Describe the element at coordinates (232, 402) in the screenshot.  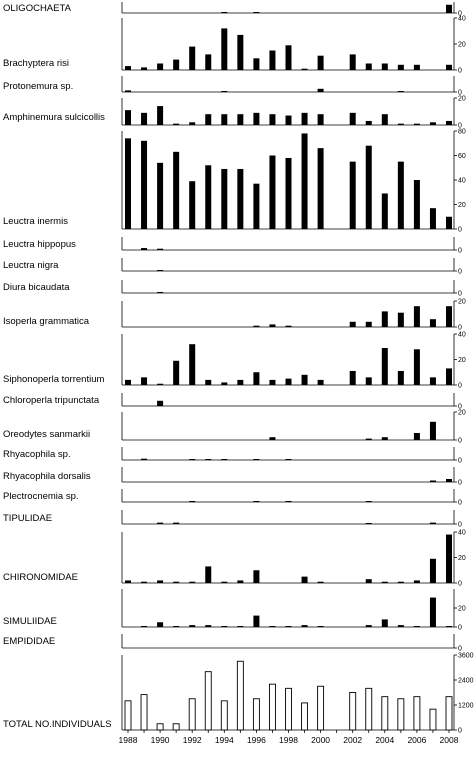
I see `panel-chloroperla-tripunctata: Chloroperla tripunctata 0` at that location.